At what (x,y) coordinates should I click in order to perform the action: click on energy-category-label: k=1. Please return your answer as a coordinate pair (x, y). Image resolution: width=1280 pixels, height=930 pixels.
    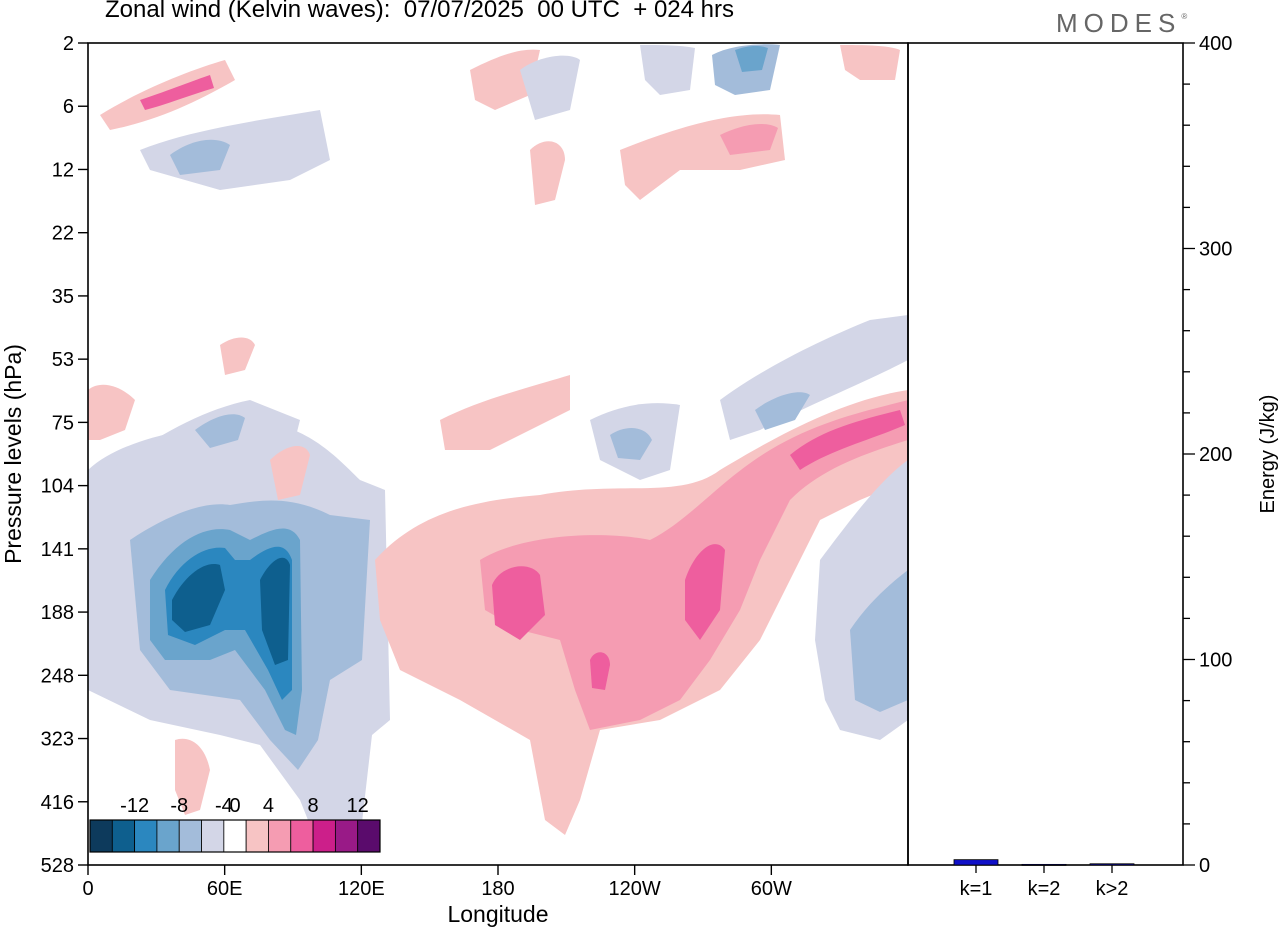
    Looking at the image, I should click on (976, 889).